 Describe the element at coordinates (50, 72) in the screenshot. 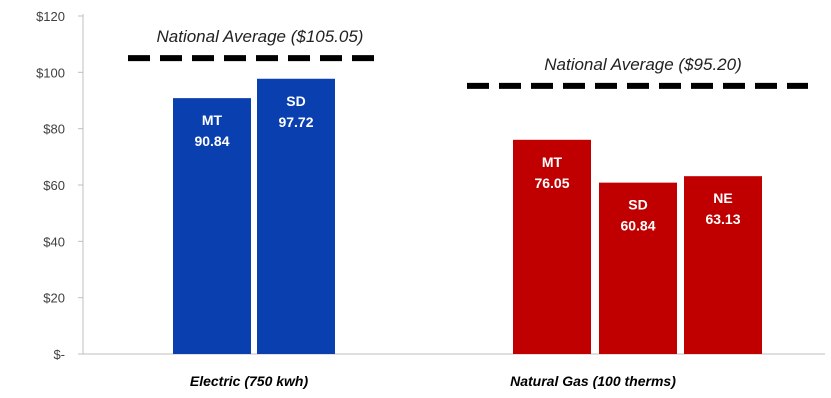

I see `y-tick-label: $100` at that location.